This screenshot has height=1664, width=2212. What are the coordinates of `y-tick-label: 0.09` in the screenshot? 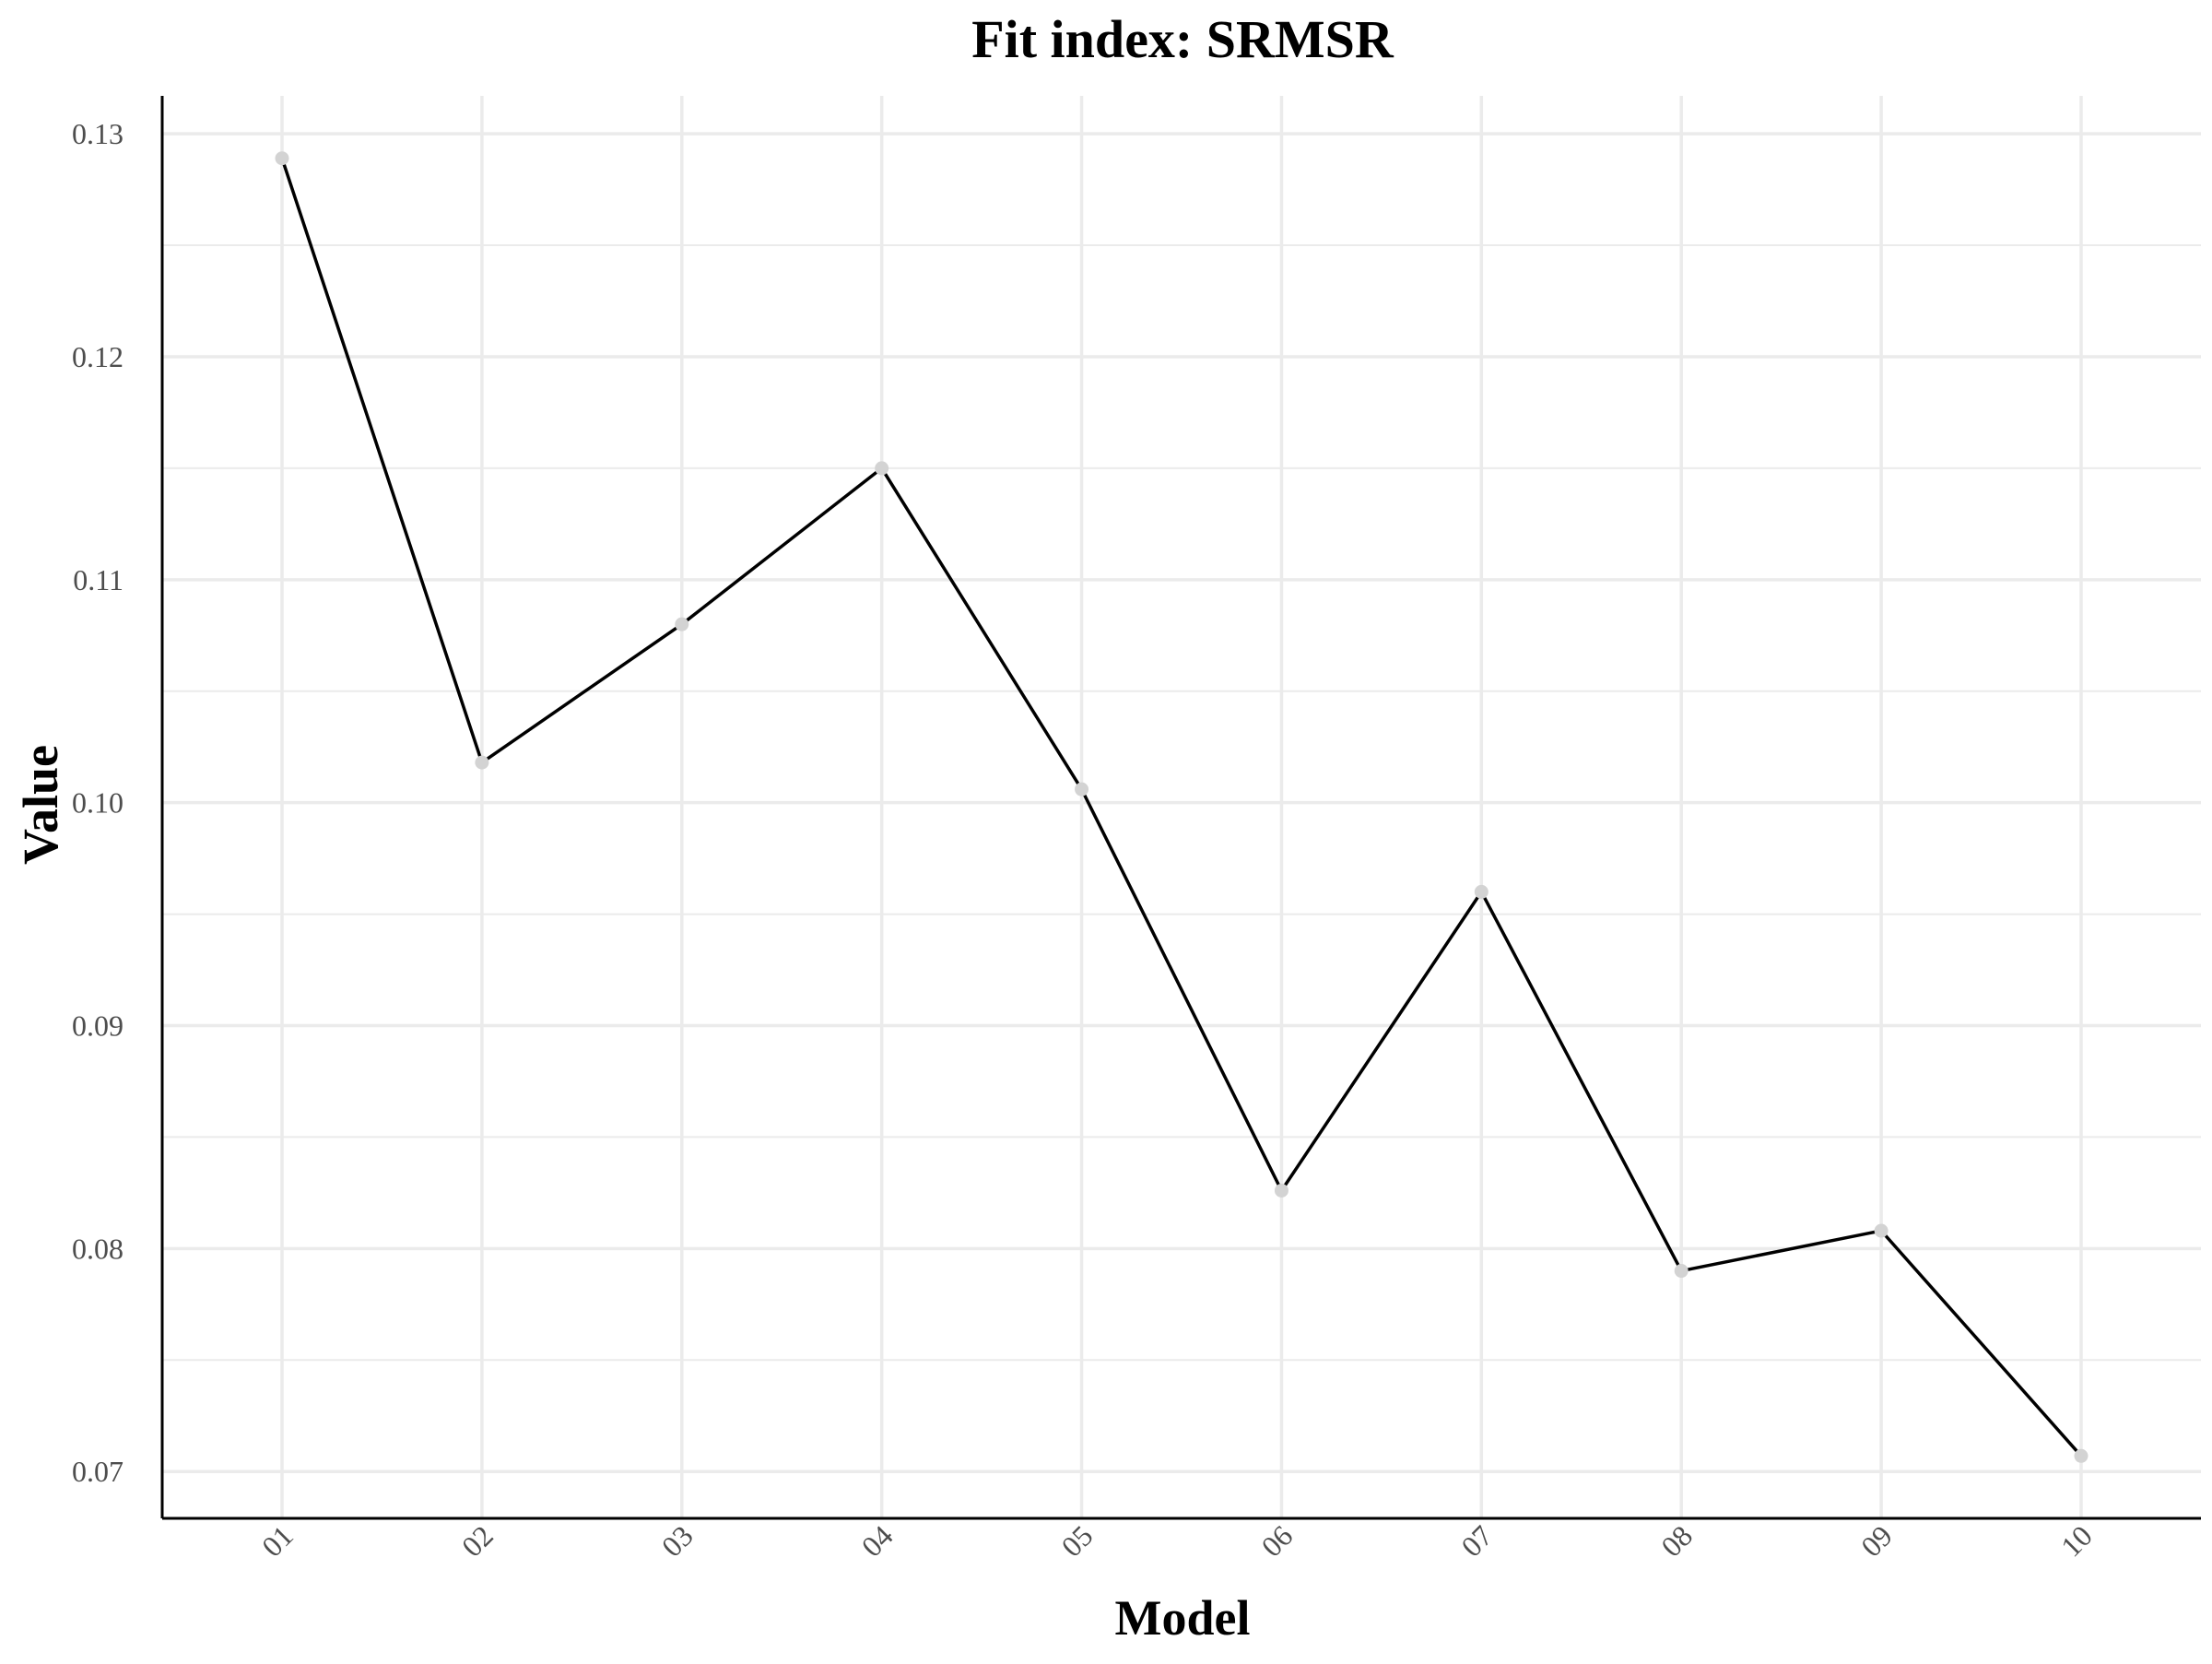 It's located at (98, 1026).